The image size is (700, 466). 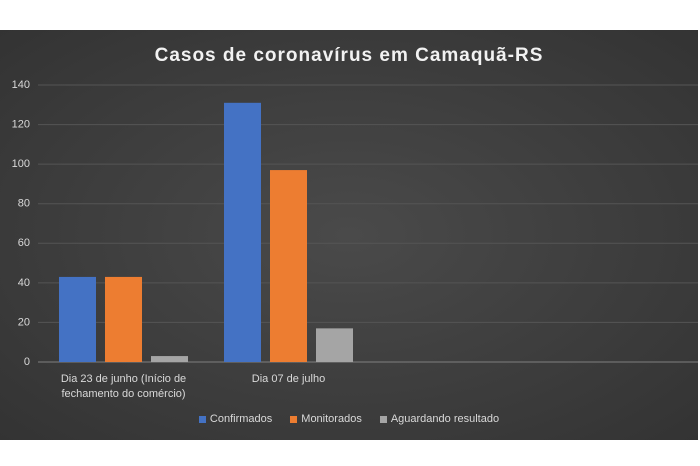 What do you see at coordinates (445, 419) in the screenshot?
I see `legend-label: Aguardando resultado` at bounding box center [445, 419].